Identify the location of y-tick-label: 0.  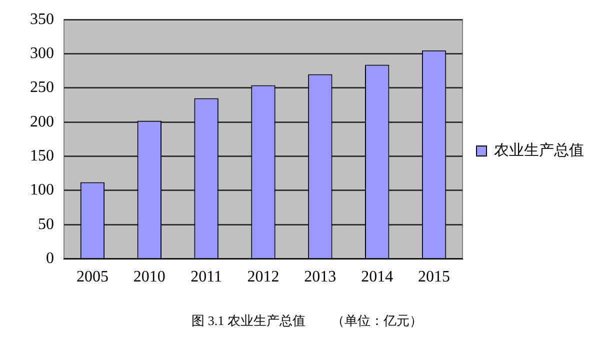
(50, 259).